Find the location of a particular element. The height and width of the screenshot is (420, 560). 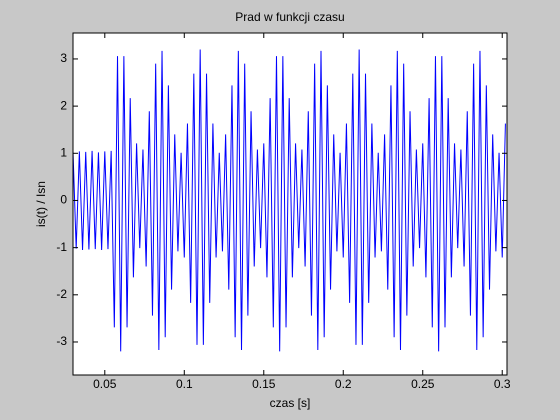

y-tick-label: -1 is located at coordinates (61, 247).